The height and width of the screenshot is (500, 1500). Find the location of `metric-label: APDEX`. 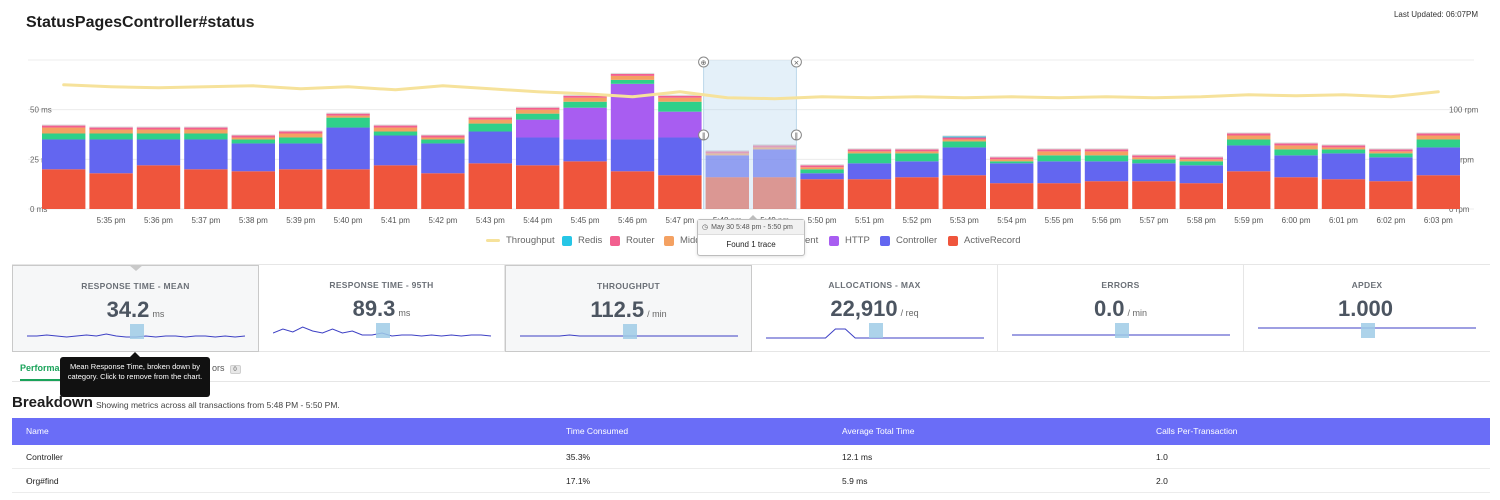

metric-label: APDEX is located at coordinates (1367, 285).